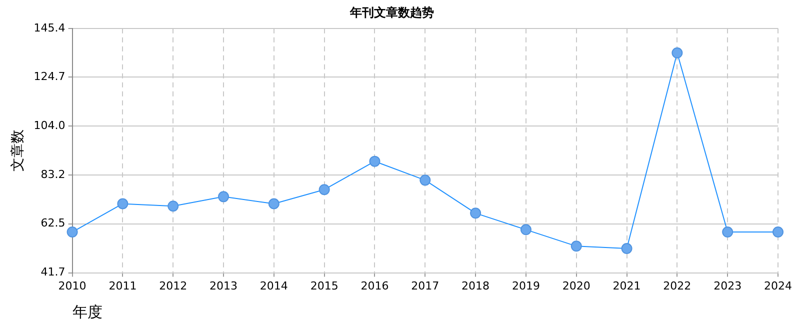 This screenshot has width=798, height=330. Describe the element at coordinates (122, 285) in the screenshot. I see `x-tick-label: 2011` at that location.